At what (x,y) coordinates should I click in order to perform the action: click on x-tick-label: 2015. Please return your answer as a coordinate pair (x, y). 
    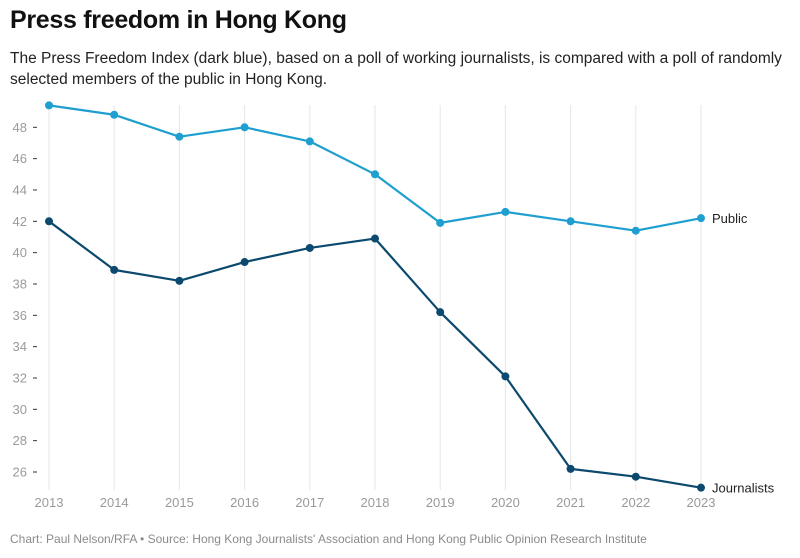
    Looking at the image, I should click on (179, 502).